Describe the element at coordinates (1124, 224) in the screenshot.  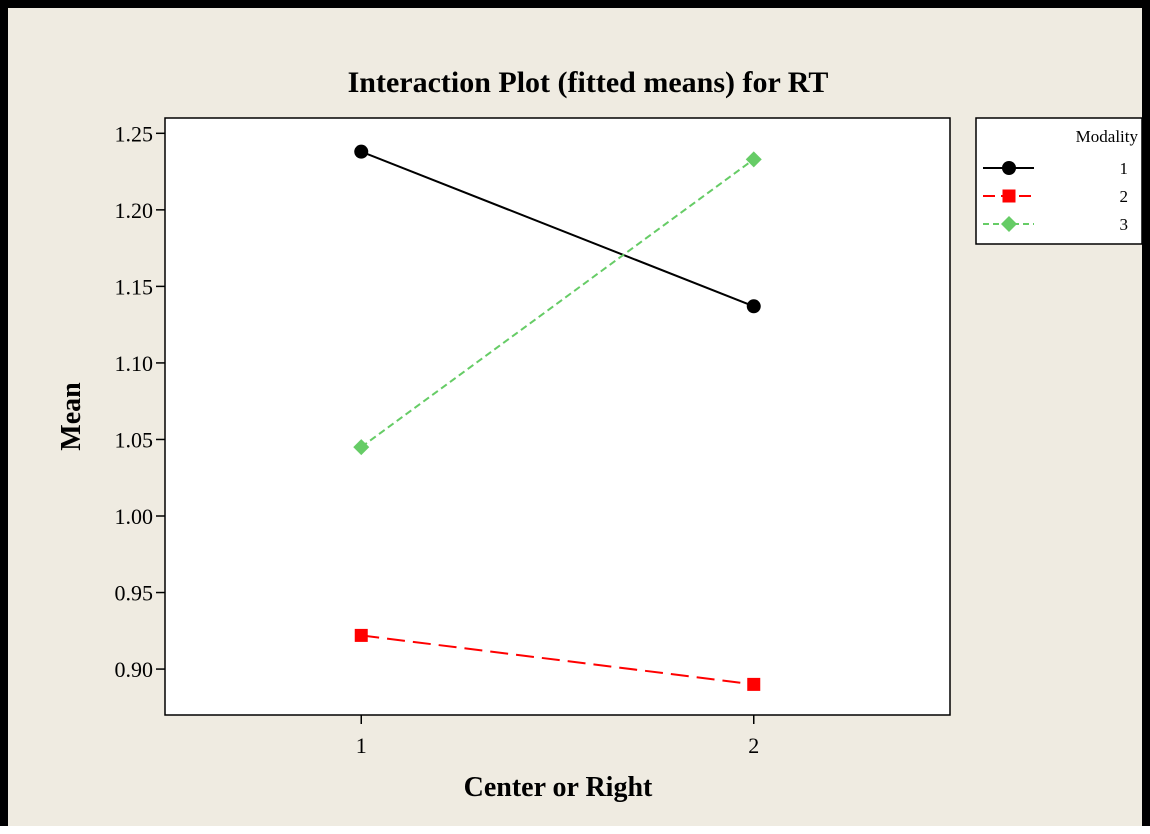
I see `legend-label: 3` at that location.